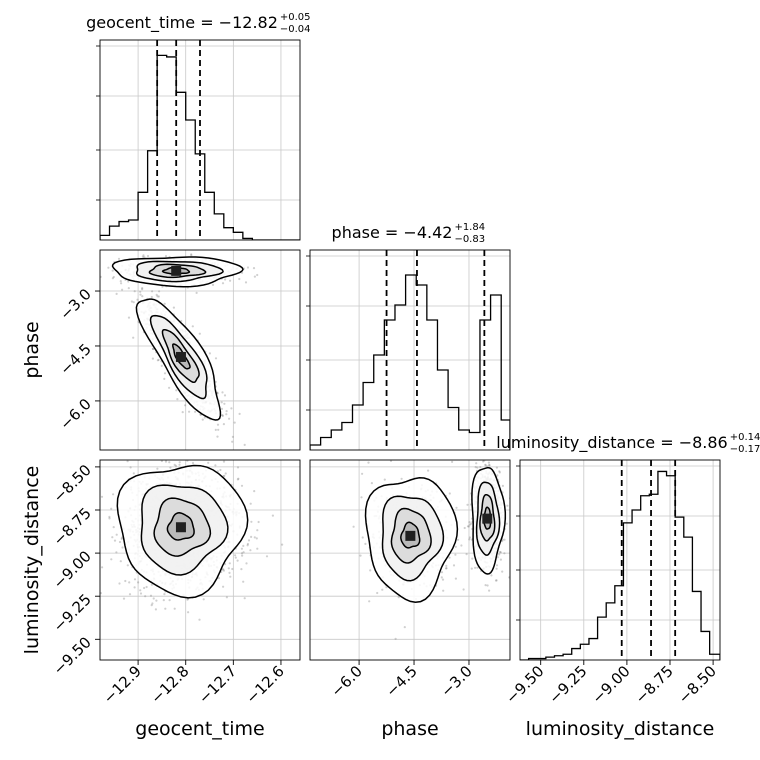 The image size is (760, 760). What do you see at coordinates (401, 681) in the screenshot?
I see `xtick-label-phase: −4.5` at bounding box center [401, 681].